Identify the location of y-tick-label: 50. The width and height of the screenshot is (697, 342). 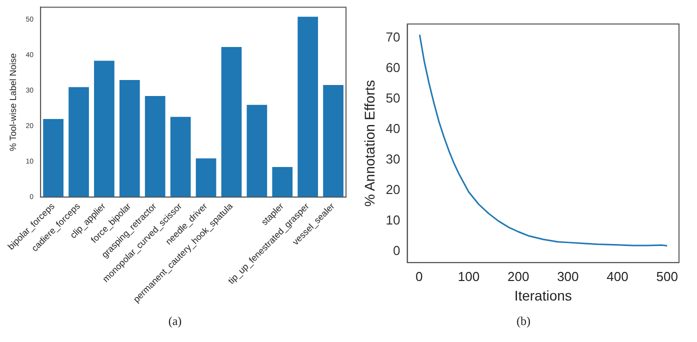
(393, 98).